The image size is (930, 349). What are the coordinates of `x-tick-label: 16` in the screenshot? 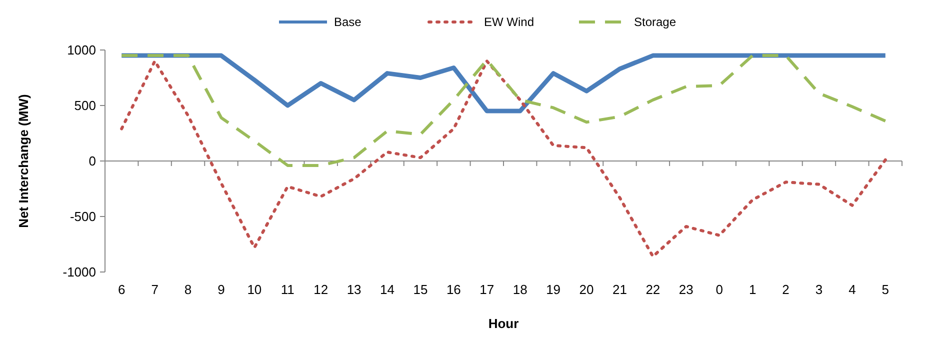 It's located at (453, 289).